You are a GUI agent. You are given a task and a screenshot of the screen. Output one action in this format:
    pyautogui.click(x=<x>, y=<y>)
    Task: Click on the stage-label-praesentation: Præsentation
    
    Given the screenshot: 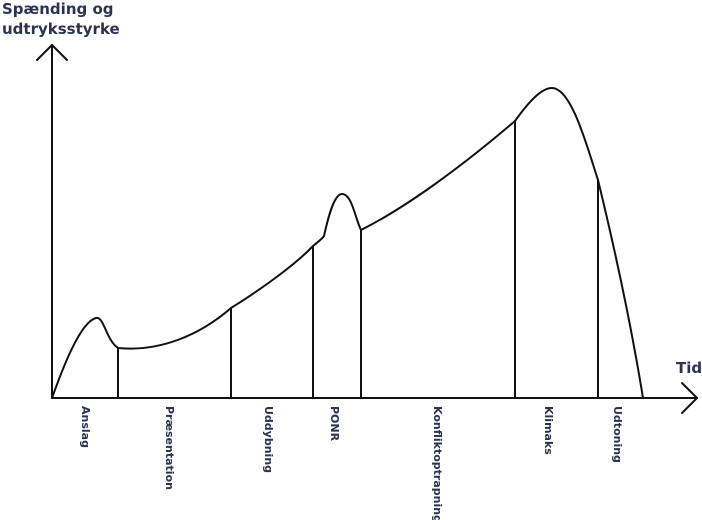 What is the action you would take?
    pyautogui.click(x=169, y=448)
    